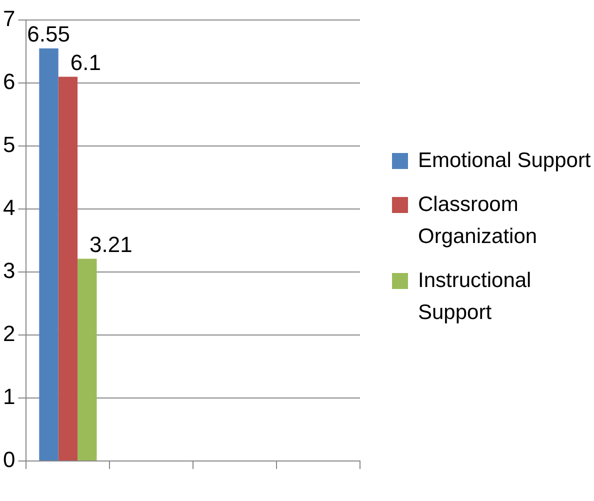 Image resolution: width=594 pixels, height=501 pixels. I want to click on y-tick-label: 7, so click(9, 19).